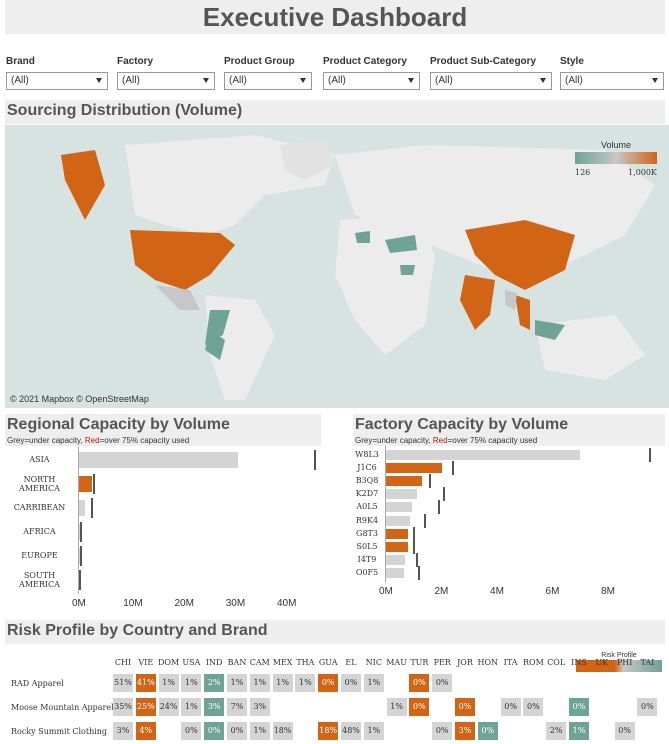 The height and width of the screenshot is (744, 669). Describe the element at coordinates (237, 707) in the screenshot. I see `risk-cell: 7%` at that location.